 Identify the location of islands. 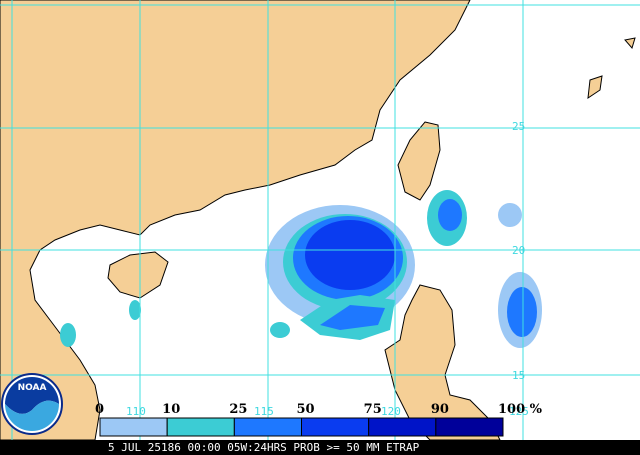
(611, 68).